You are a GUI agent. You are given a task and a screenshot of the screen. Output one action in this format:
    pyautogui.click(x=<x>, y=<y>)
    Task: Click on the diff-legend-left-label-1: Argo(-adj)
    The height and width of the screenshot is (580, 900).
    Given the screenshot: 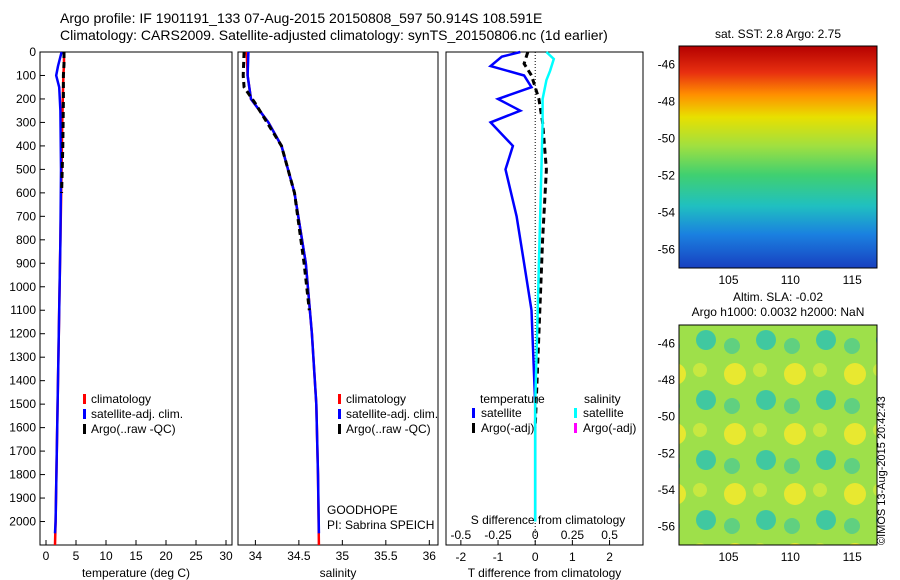 What is the action you would take?
    pyautogui.click(x=507, y=428)
    